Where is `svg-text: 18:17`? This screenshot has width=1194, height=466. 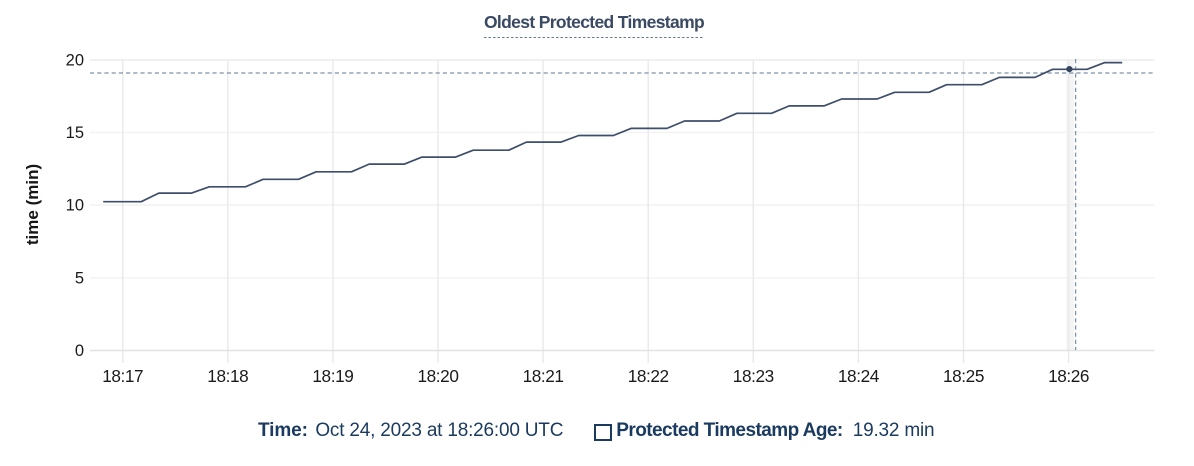
svg-text: 18:17 is located at coordinates (122, 376).